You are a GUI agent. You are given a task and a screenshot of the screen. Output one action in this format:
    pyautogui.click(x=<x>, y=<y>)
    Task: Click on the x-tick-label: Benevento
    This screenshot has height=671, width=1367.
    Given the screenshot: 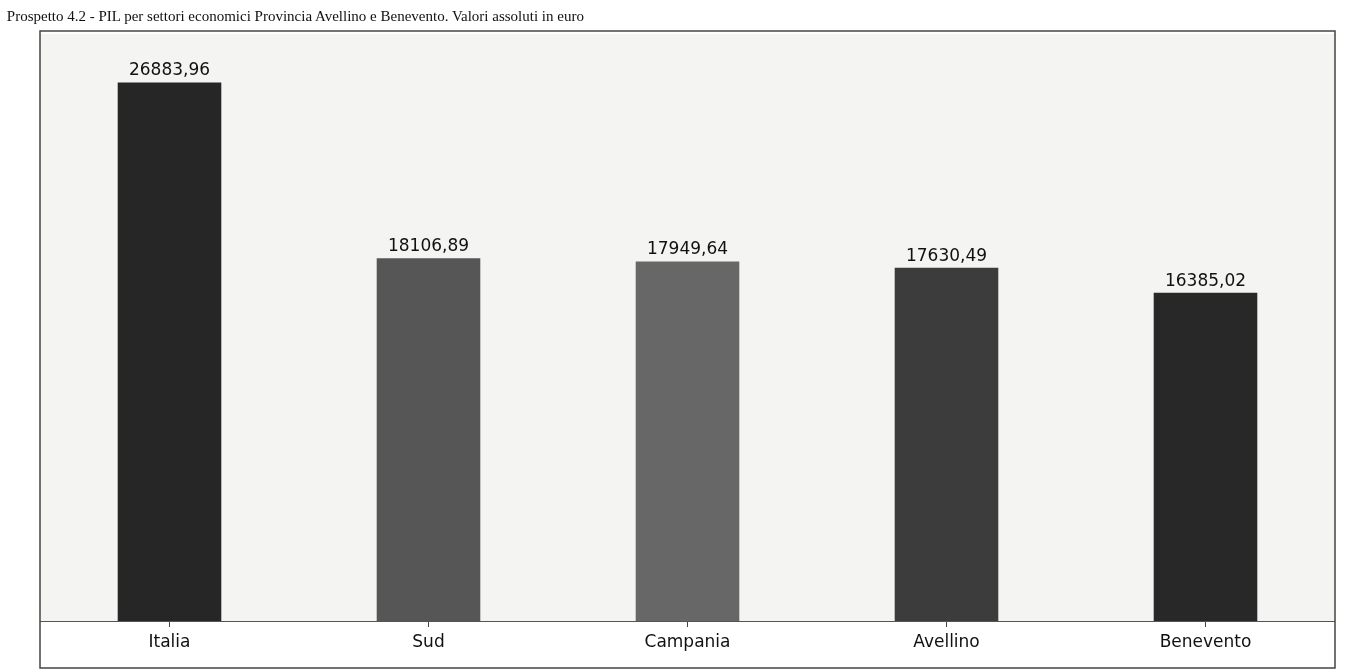 What is the action you would take?
    pyautogui.click(x=1205, y=641)
    